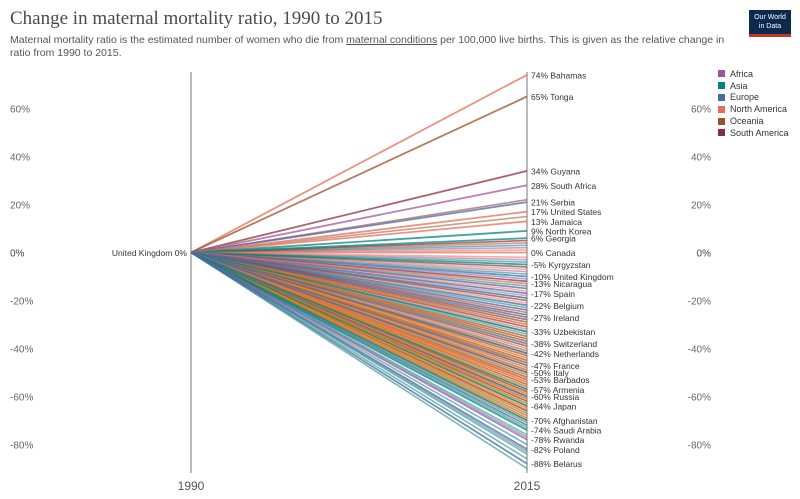 This screenshot has height=499, width=800. Describe the element at coordinates (557, 306) in the screenshot. I see `series-label: -22% Belgium` at that location.